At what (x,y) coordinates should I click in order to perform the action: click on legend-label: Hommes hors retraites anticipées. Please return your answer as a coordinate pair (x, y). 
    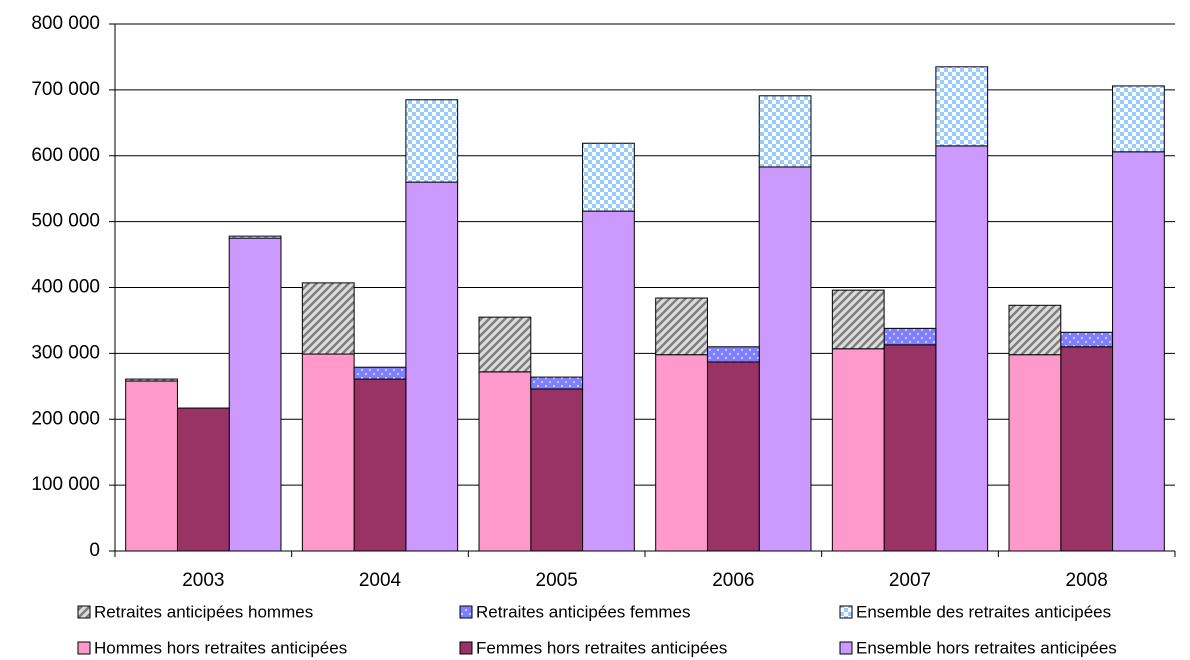
    Looking at the image, I should click on (220, 647).